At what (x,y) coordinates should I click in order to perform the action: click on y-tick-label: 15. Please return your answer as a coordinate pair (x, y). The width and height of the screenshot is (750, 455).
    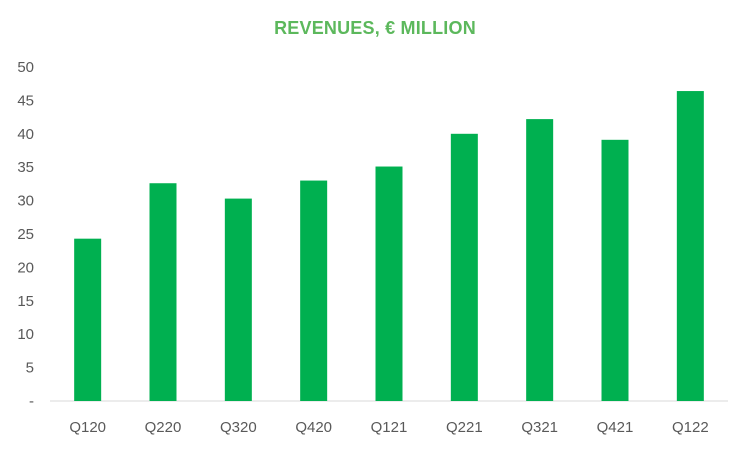
    Looking at the image, I should click on (25, 301).